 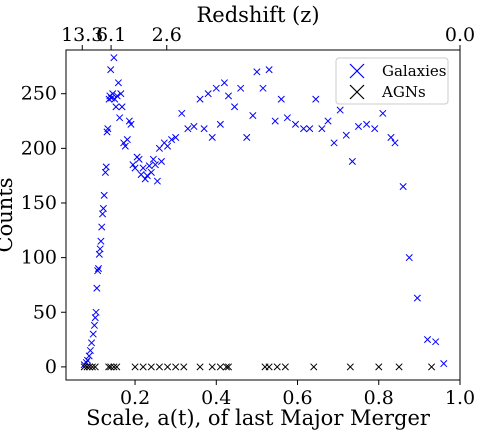 I want to click on legend-marker-agns, so click(x=357, y=92).